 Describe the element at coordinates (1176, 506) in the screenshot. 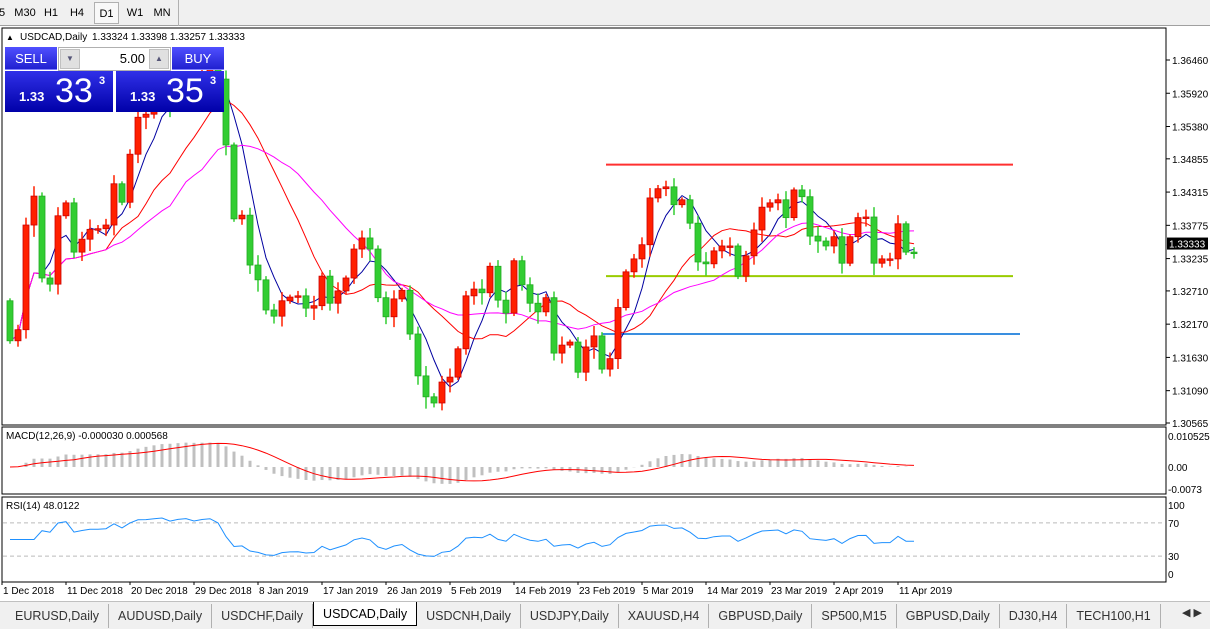

I see `rsi-tick-label: 100` at that location.